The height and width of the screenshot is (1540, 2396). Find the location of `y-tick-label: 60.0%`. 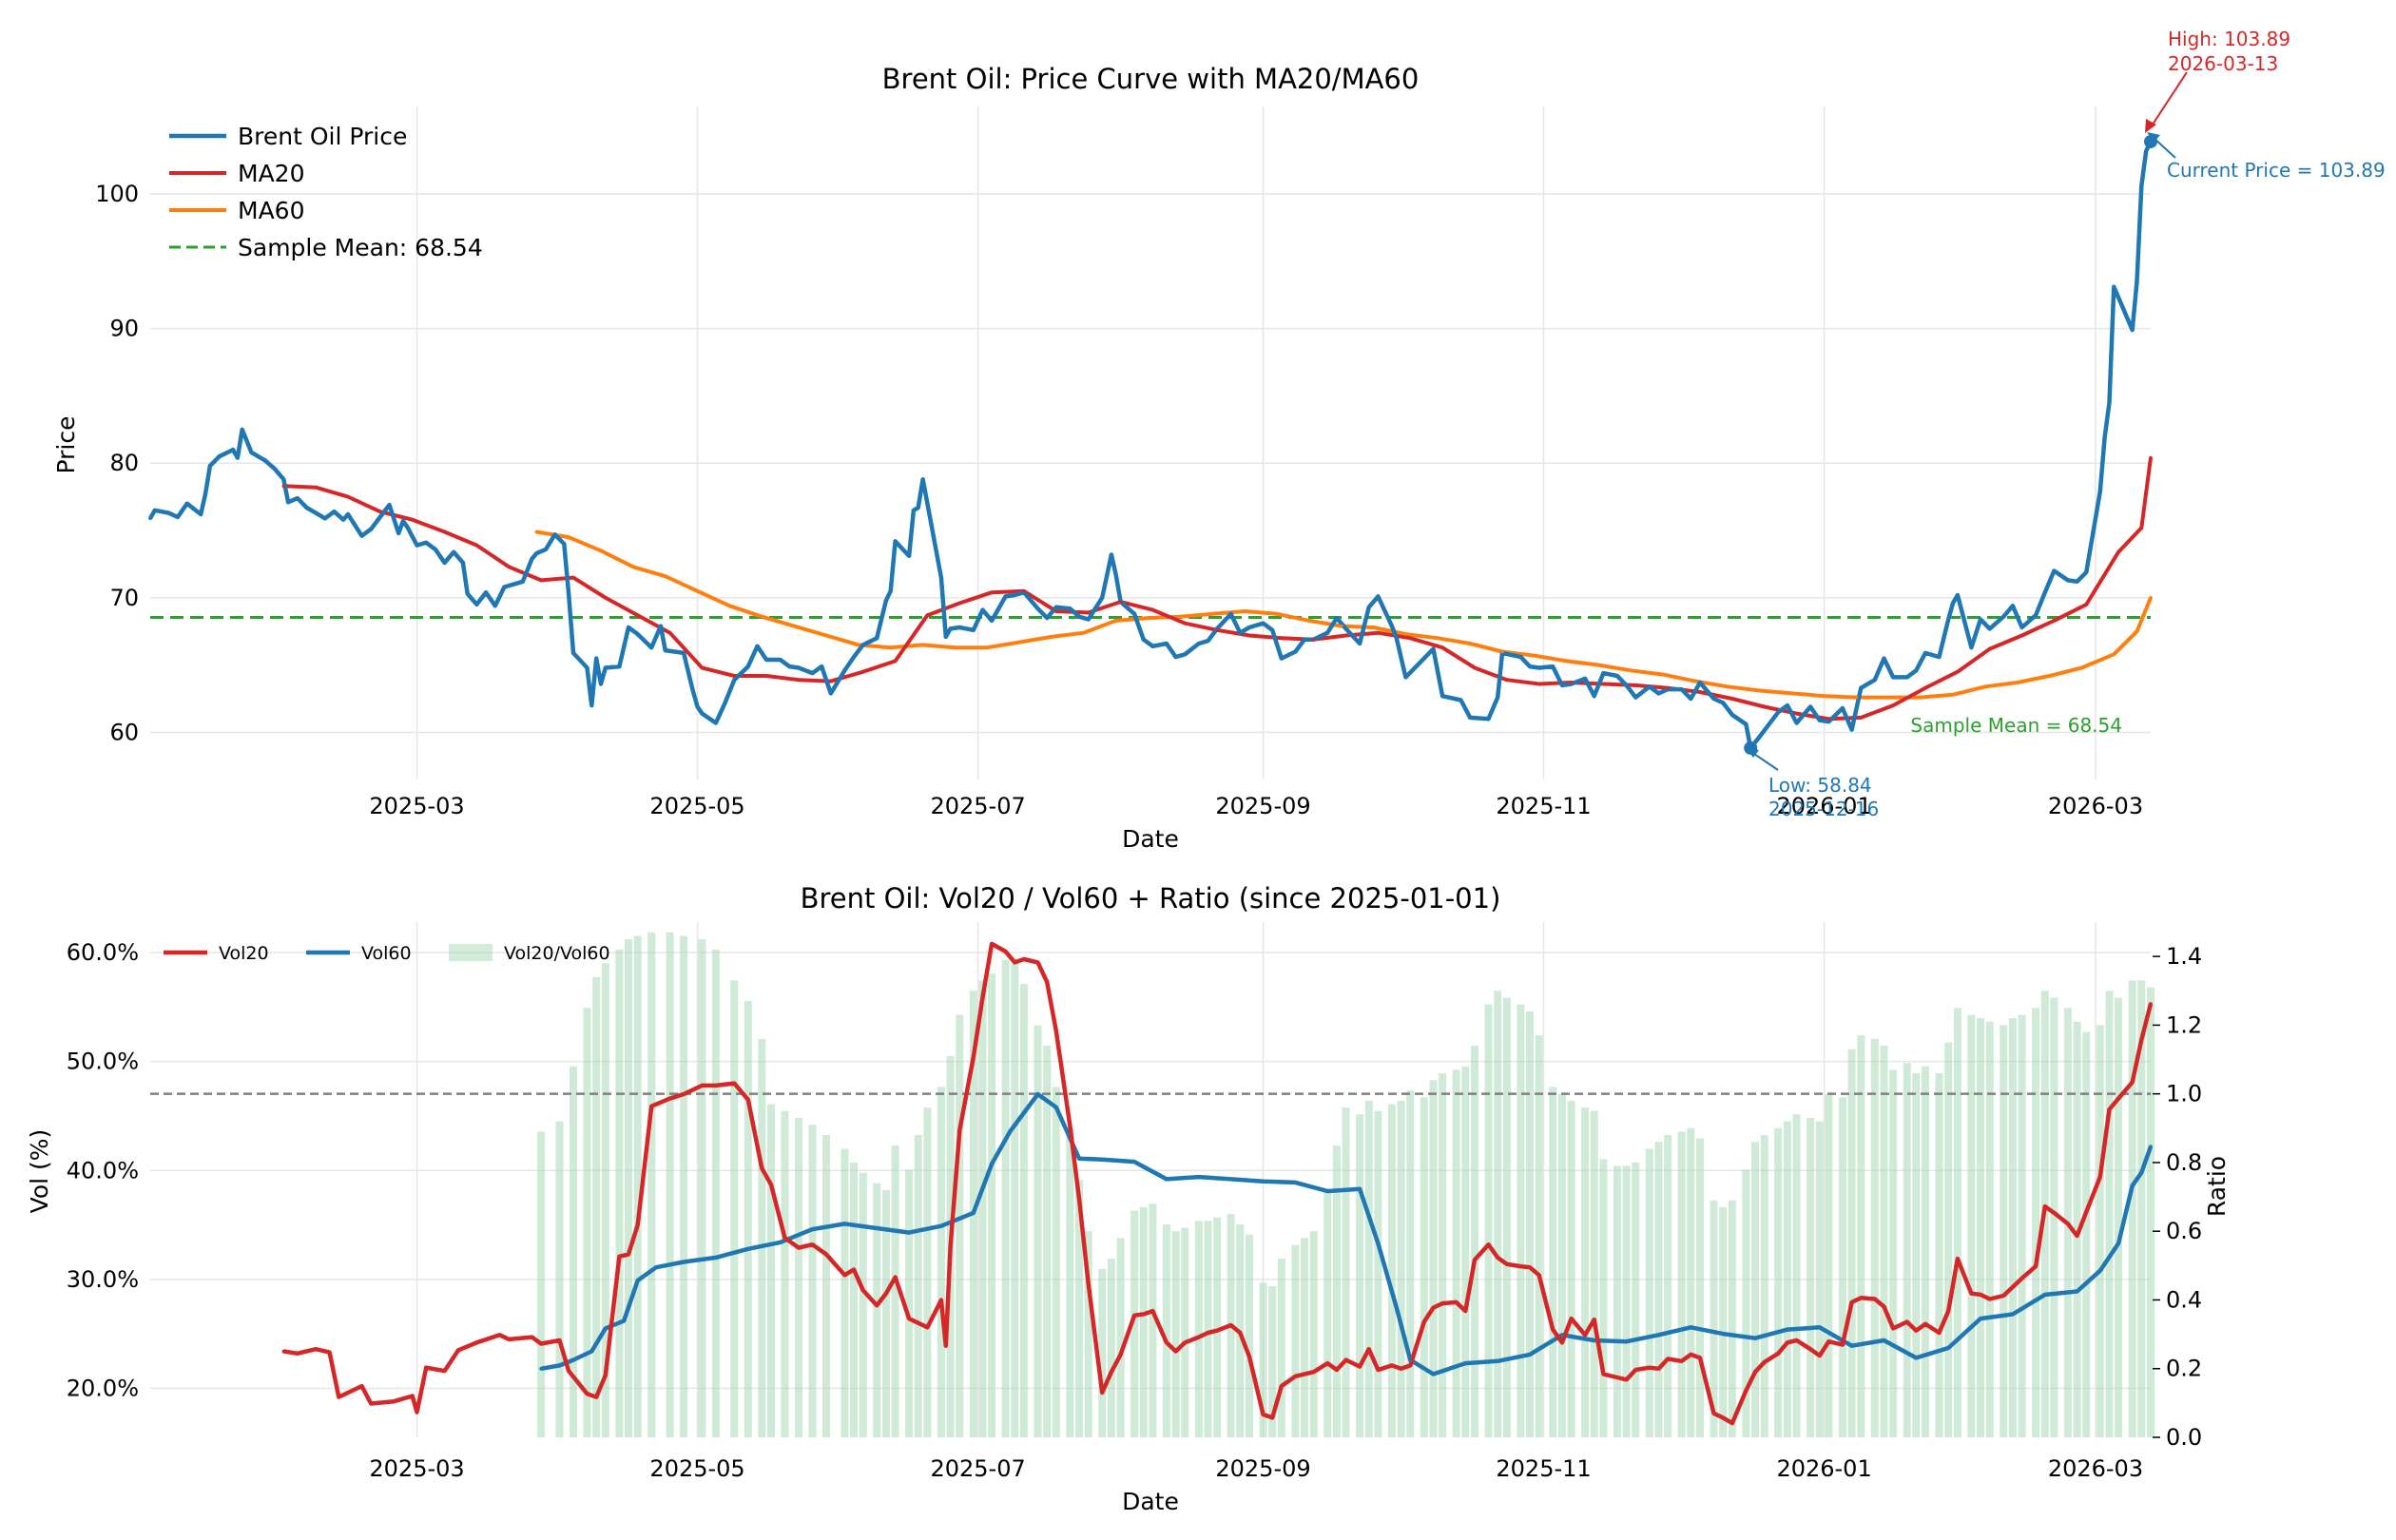

y-tick-label: 60.0% is located at coordinates (103, 953).